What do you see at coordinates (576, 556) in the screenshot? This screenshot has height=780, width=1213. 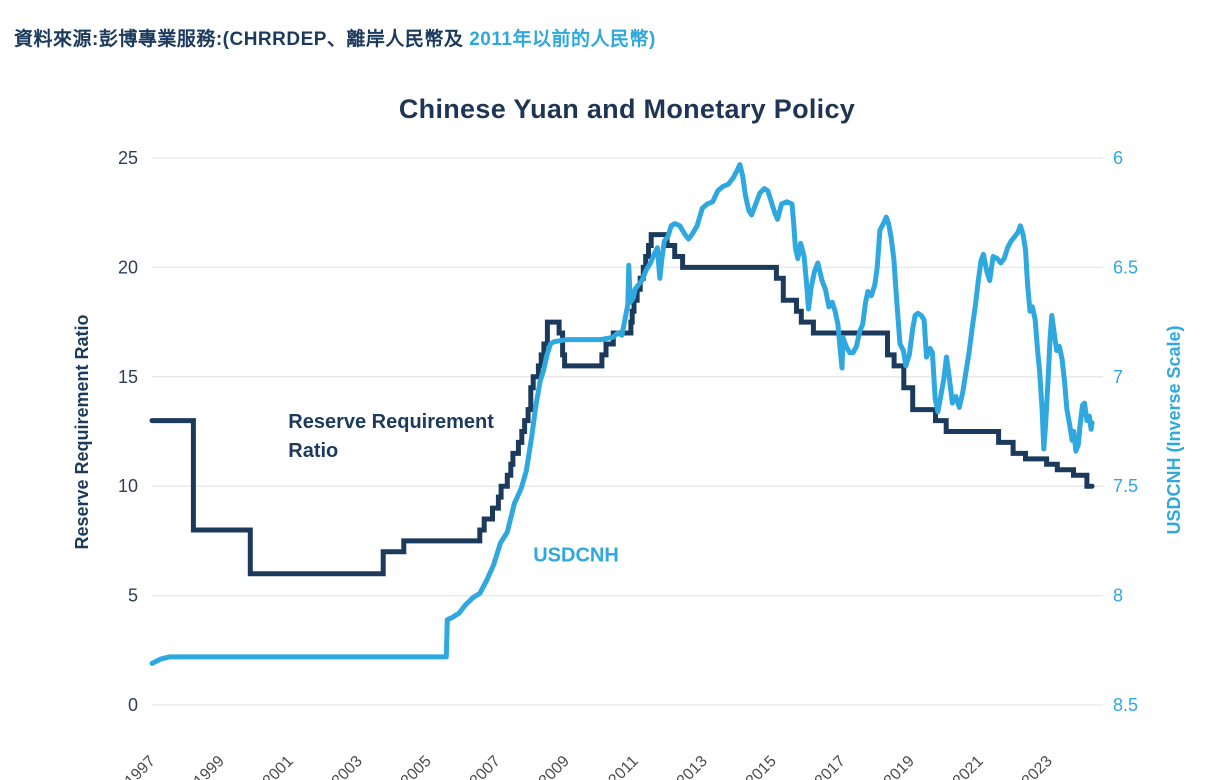 I see `series-annotation: USDCNH` at bounding box center [576, 556].